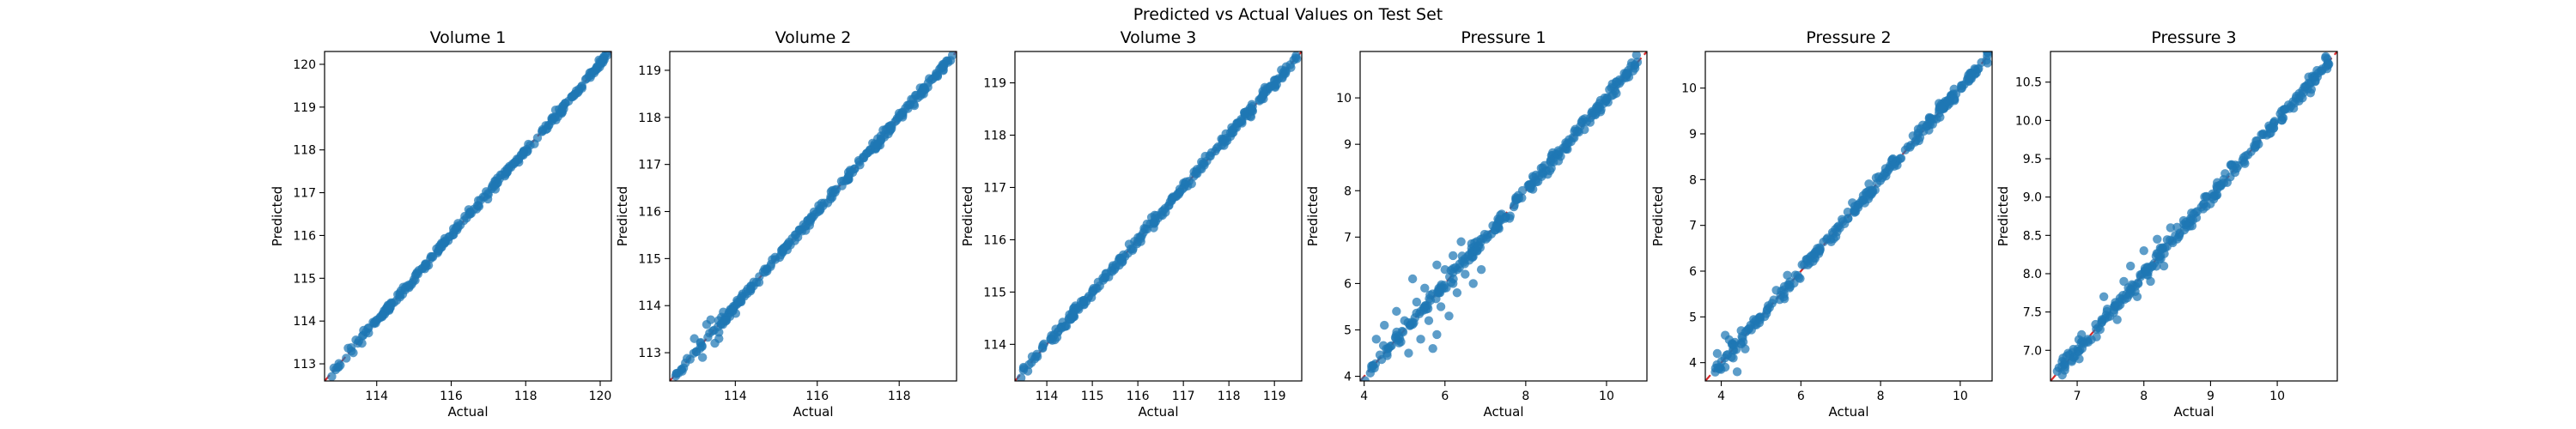  I want to click on x-tick-label: 10, so click(1960, 396).